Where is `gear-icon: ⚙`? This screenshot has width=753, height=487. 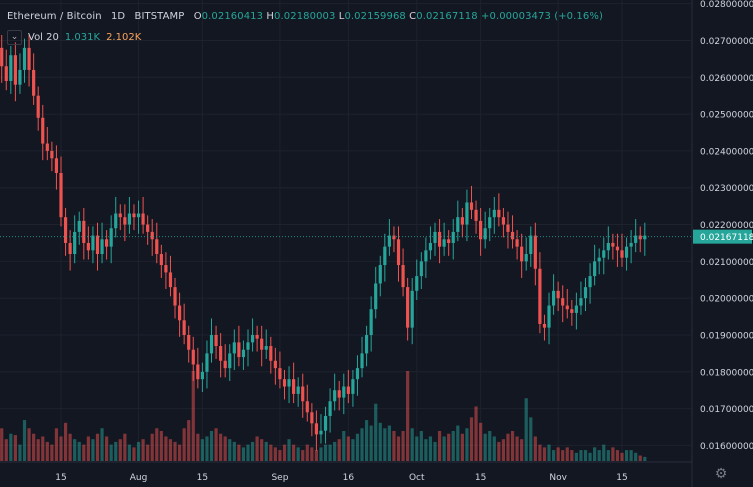 gear-icon: ⚙ is located at coordinates (721, 474).